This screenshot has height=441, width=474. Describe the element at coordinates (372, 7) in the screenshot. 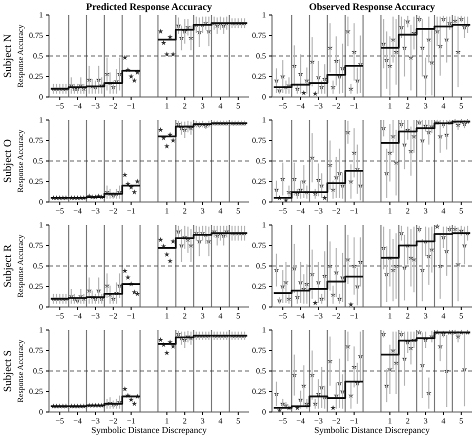

I see `chart-title: Observed Response Accuracy` at that location.